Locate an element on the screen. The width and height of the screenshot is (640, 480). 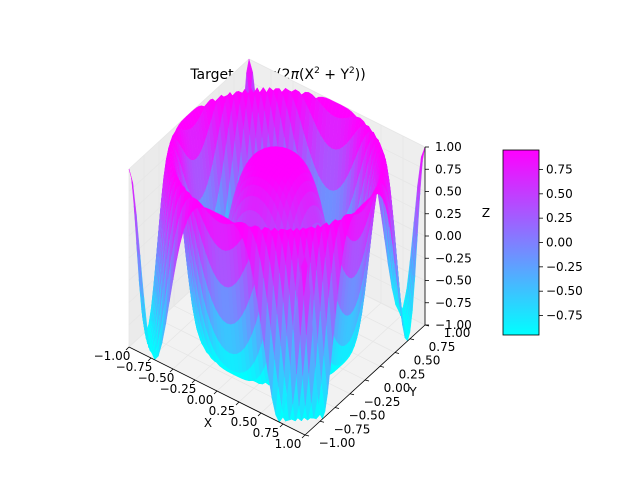
colorbar-tick-label: −0.75 is located at coordinates (564, 316).